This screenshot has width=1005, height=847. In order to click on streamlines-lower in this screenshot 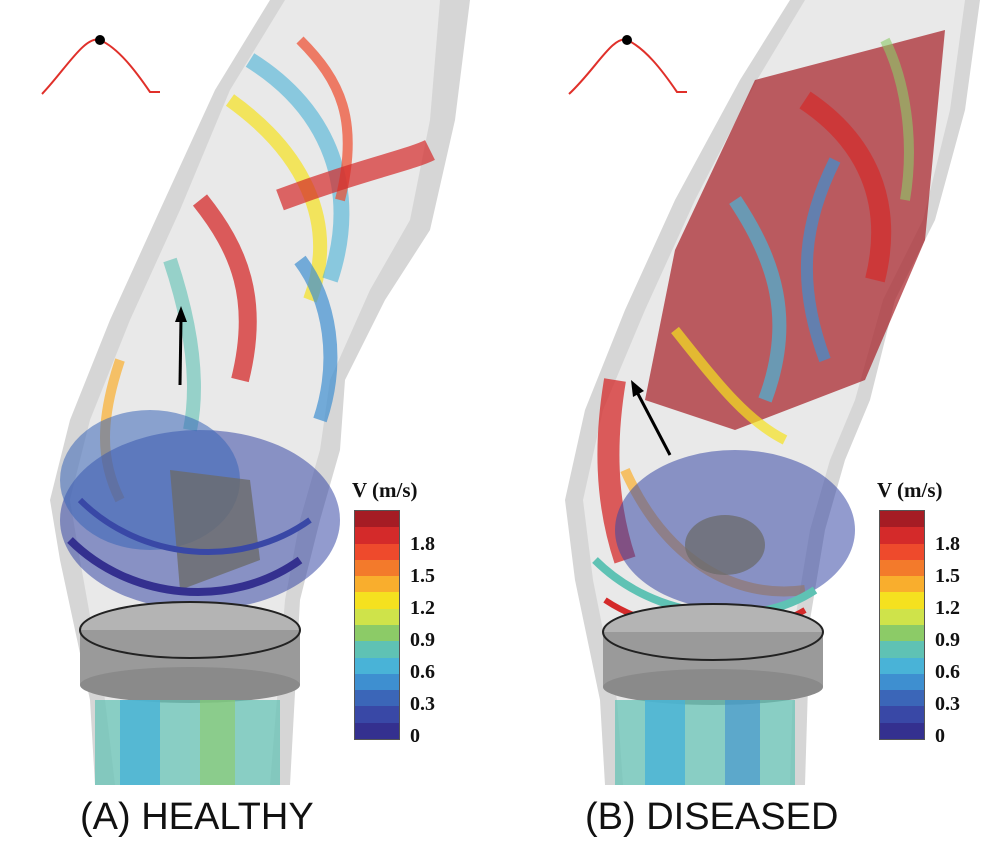, I will do `click(200, 510)`.